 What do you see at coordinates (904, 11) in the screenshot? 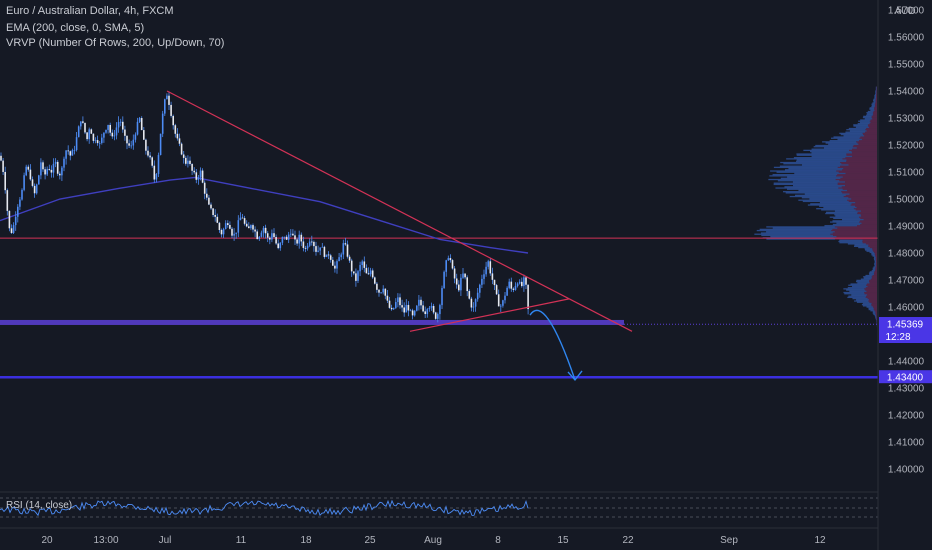
I see `currency-label: AUD` at bounding box center [904, 11].